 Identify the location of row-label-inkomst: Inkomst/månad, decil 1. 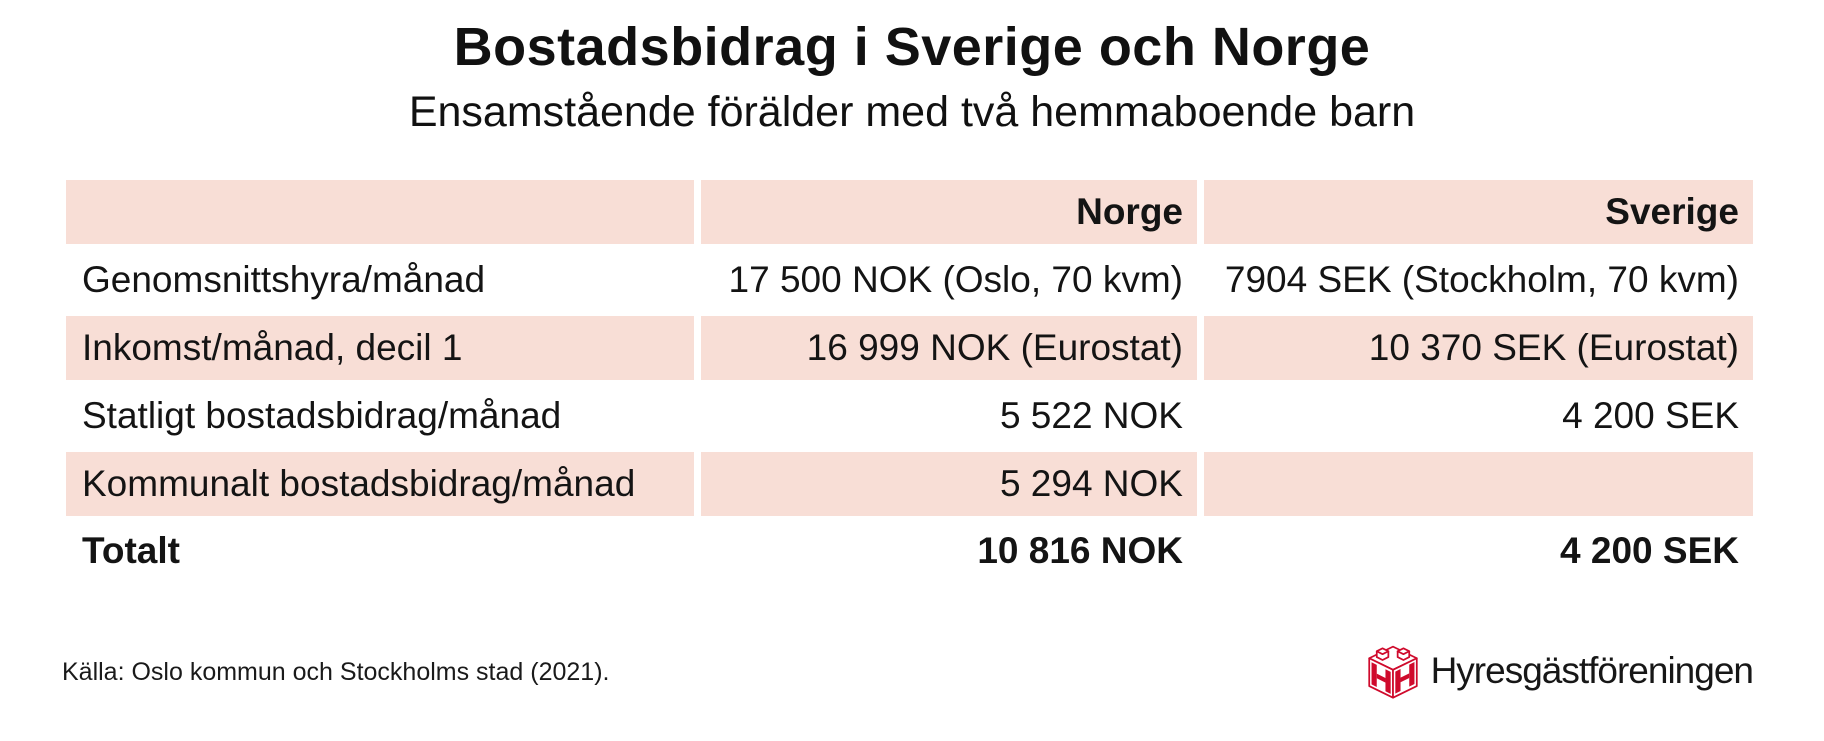
(380, 348).